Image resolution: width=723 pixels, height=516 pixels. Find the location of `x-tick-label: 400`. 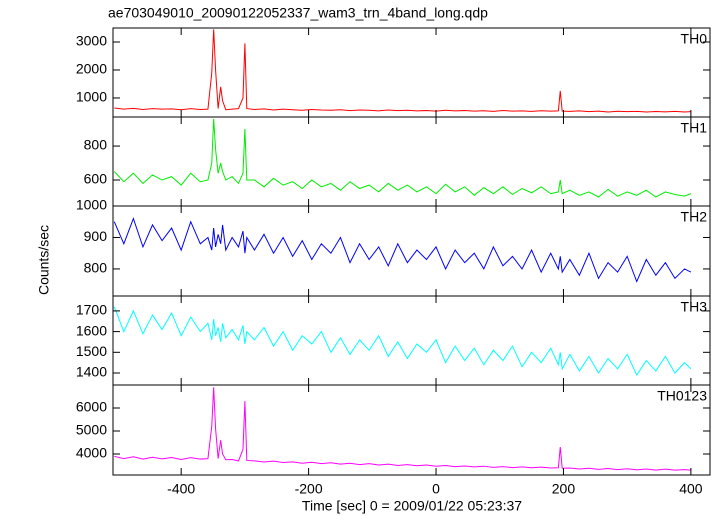

x-tick-label: 400 is located at coordinates (691, 489).